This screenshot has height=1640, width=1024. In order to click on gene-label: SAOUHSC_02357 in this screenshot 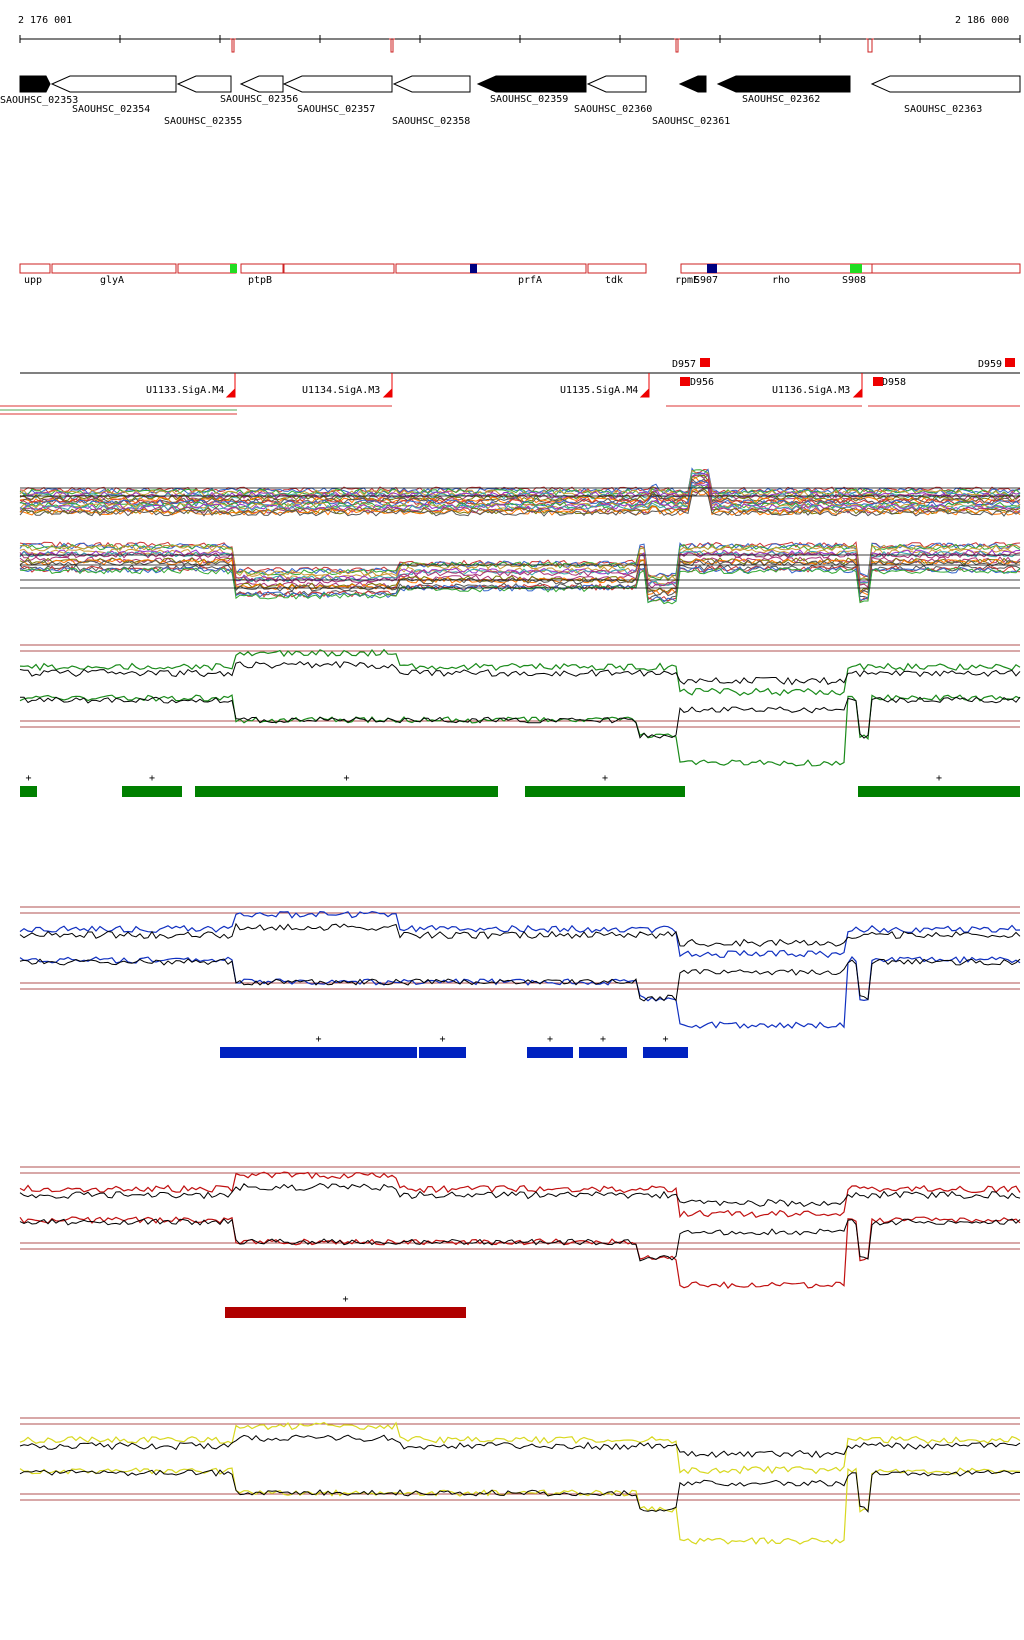, I will do `click(336, 109)`.